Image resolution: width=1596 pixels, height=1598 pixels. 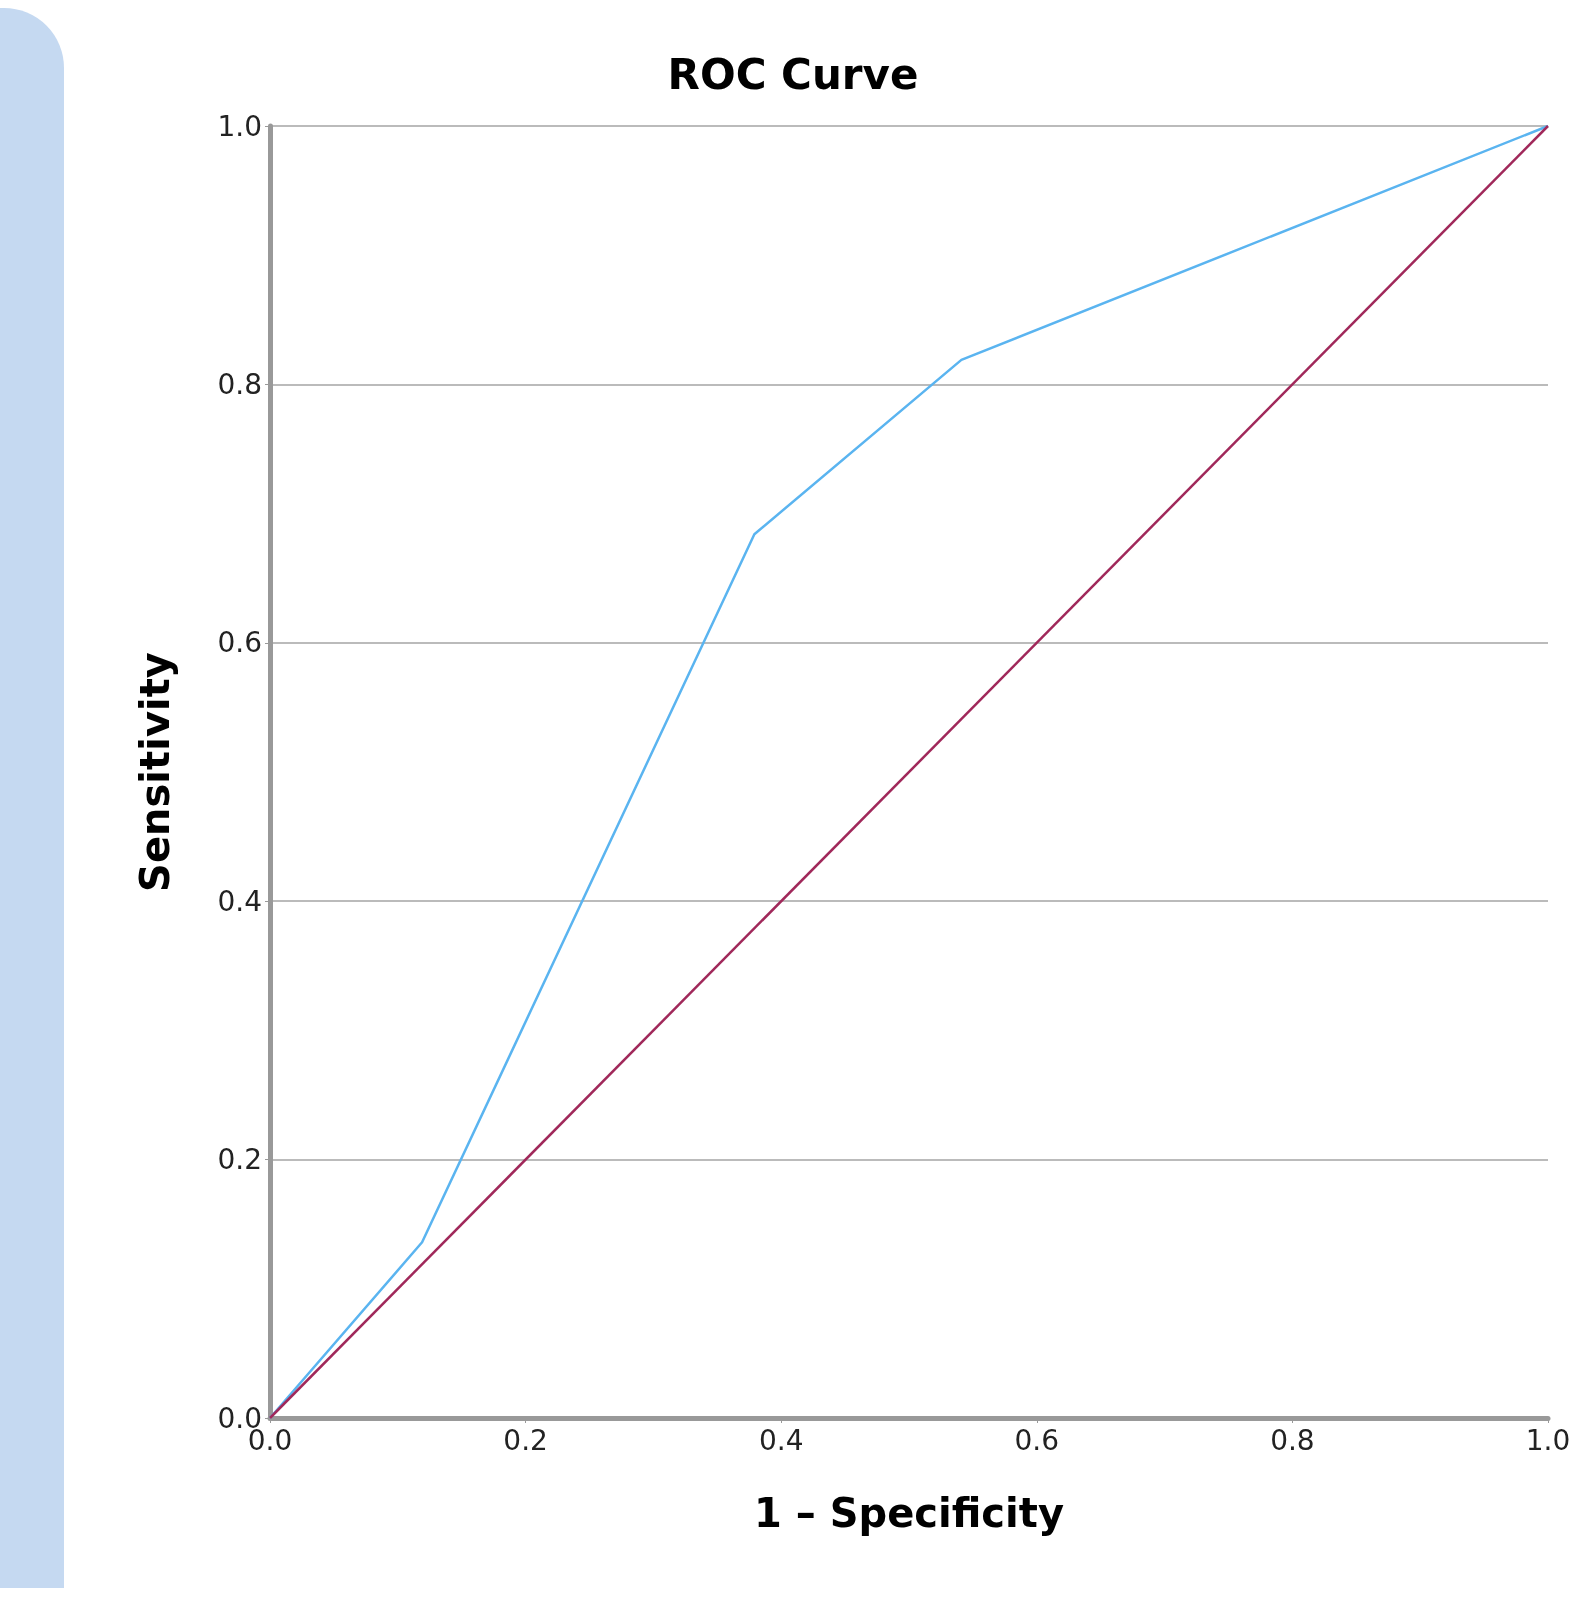 I want to click on x-tick-label: 0.6, so click(x=1037, y=1440).